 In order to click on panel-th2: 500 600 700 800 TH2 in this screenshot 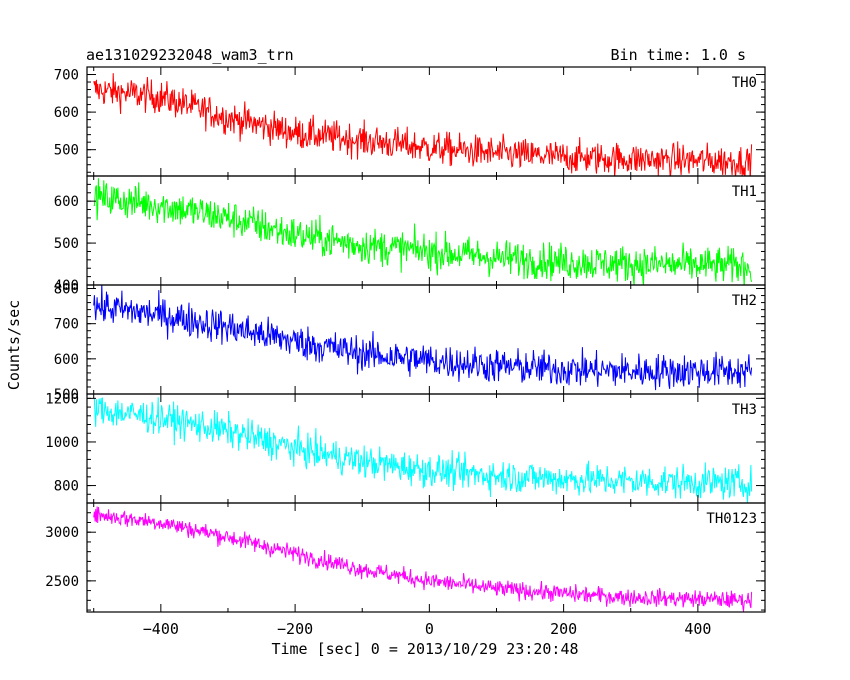, I will do `click(410, 342)`.